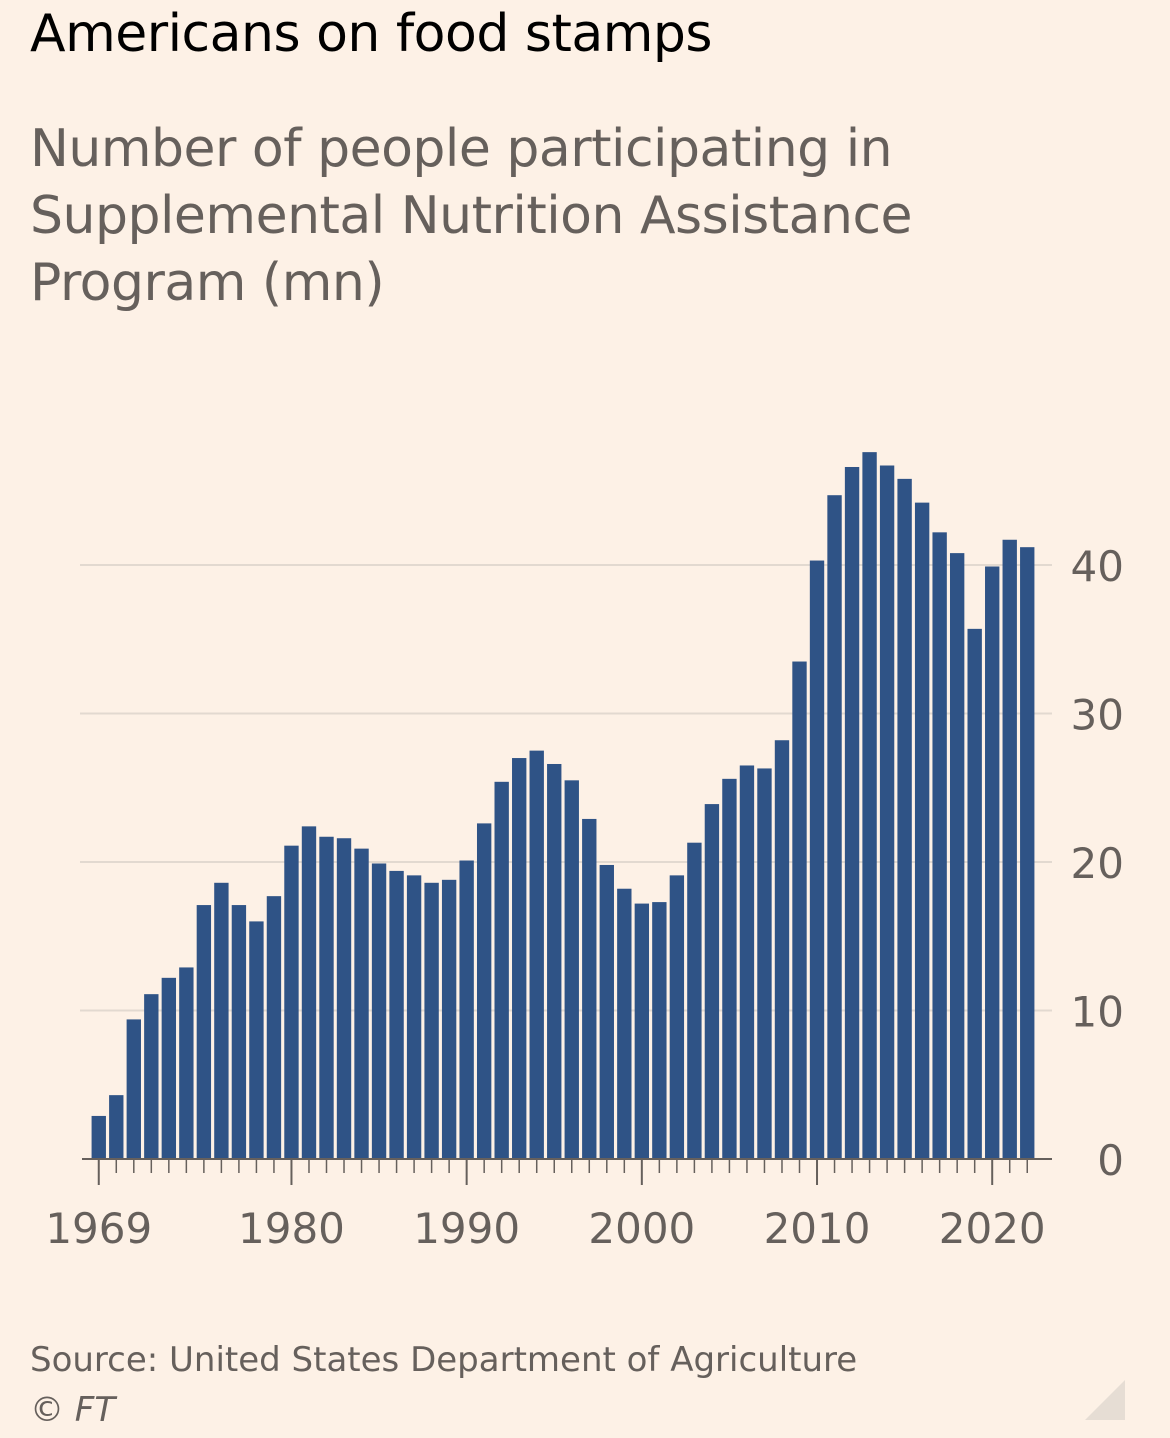  Describe the element at coordinates (361, 1003) in the screenshot. I see `bar-1984` at that location.